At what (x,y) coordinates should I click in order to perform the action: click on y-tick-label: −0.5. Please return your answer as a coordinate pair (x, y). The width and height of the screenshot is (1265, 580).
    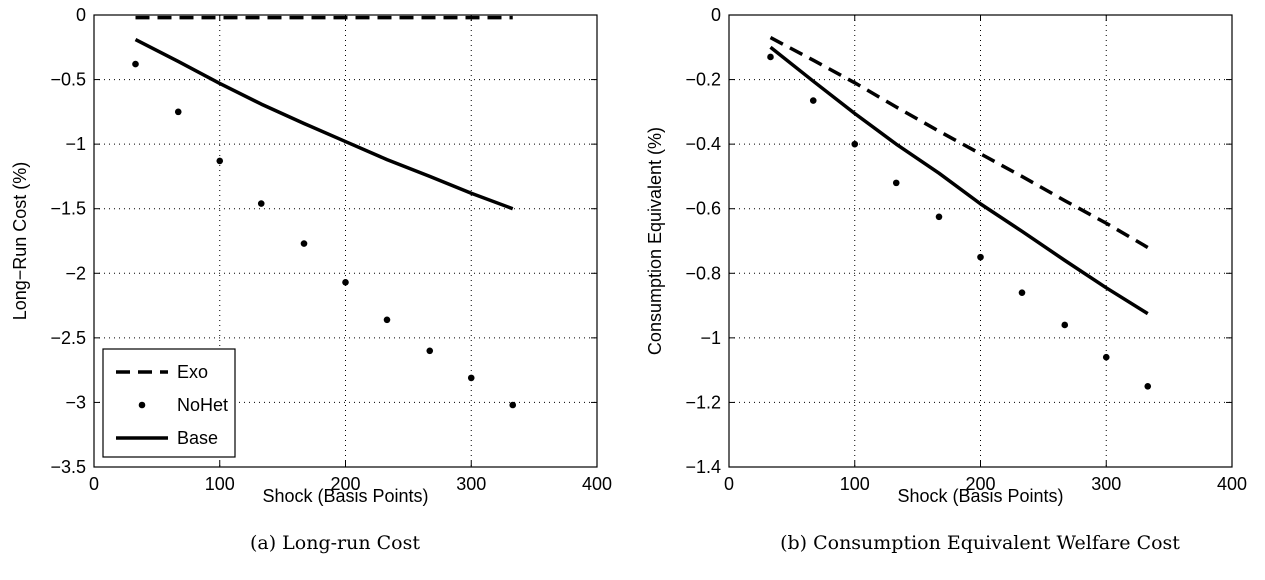
    Looking at the image, I should click on (68, 80).